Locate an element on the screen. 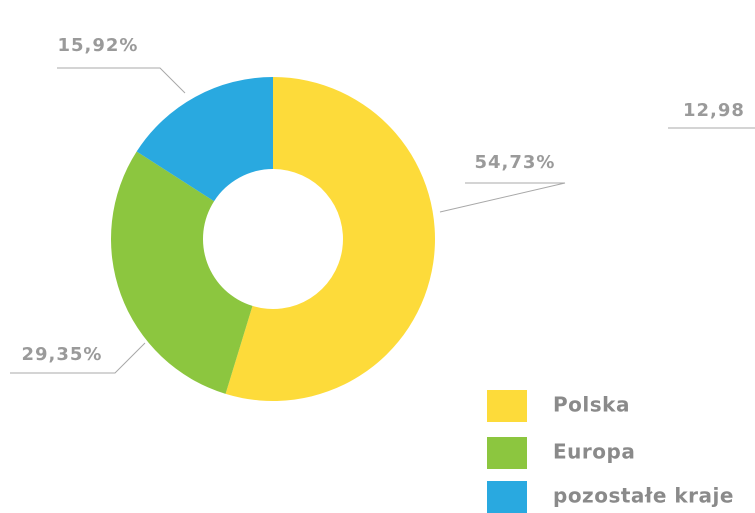  legend-label: Polska is located at coordinates (591, 405).